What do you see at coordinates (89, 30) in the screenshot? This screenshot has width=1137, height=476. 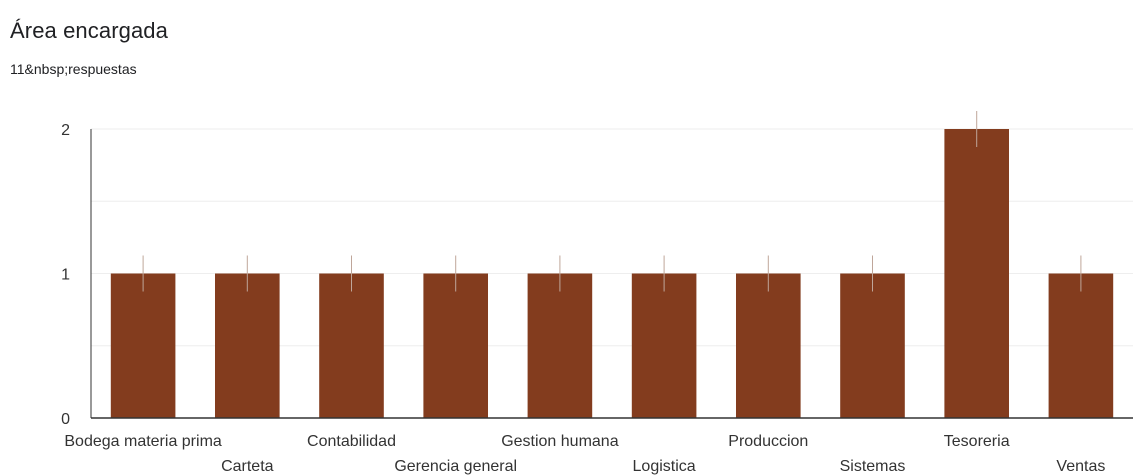 I see `chart-title: Área encargada` at bounding box center [89, 30].